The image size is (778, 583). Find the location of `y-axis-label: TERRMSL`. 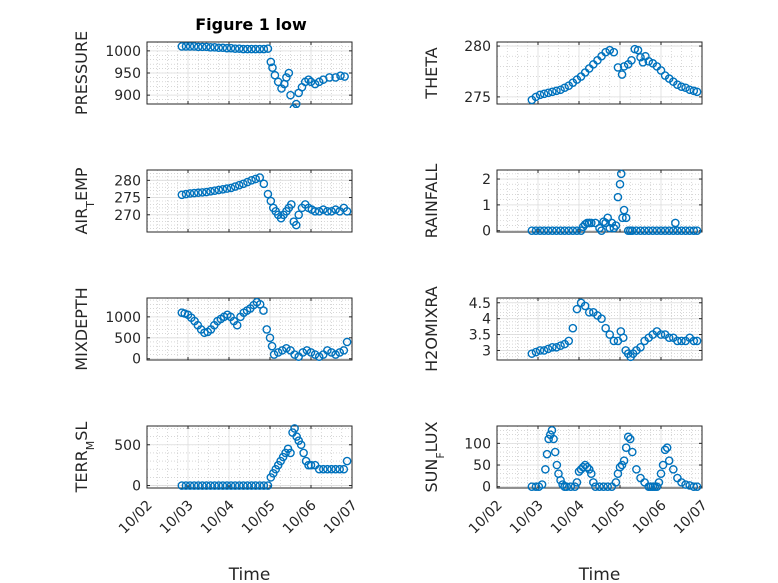

y-axis-label: TERRMSL is located at coordinates (84, 458).